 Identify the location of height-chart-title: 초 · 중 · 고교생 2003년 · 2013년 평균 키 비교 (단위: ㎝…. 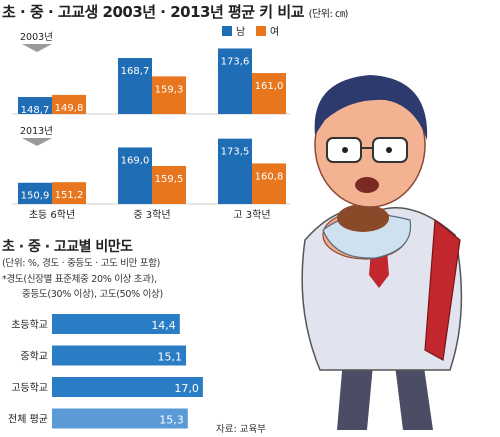
(175, 12).